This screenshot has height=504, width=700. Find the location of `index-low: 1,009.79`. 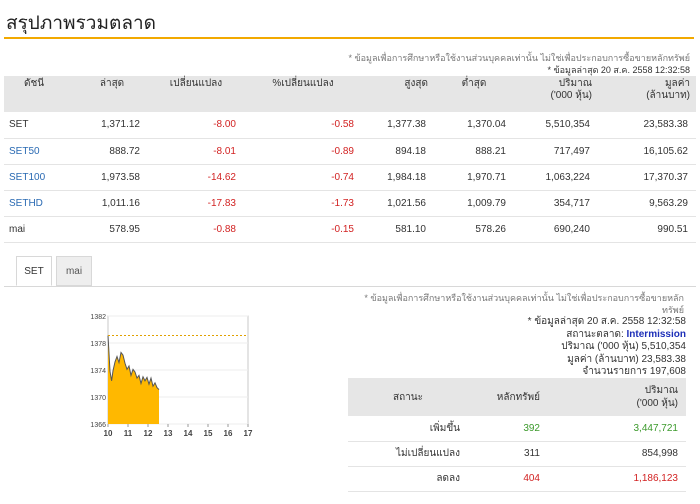

index-low: 1,009.79 is located at coordinates (474, 203).